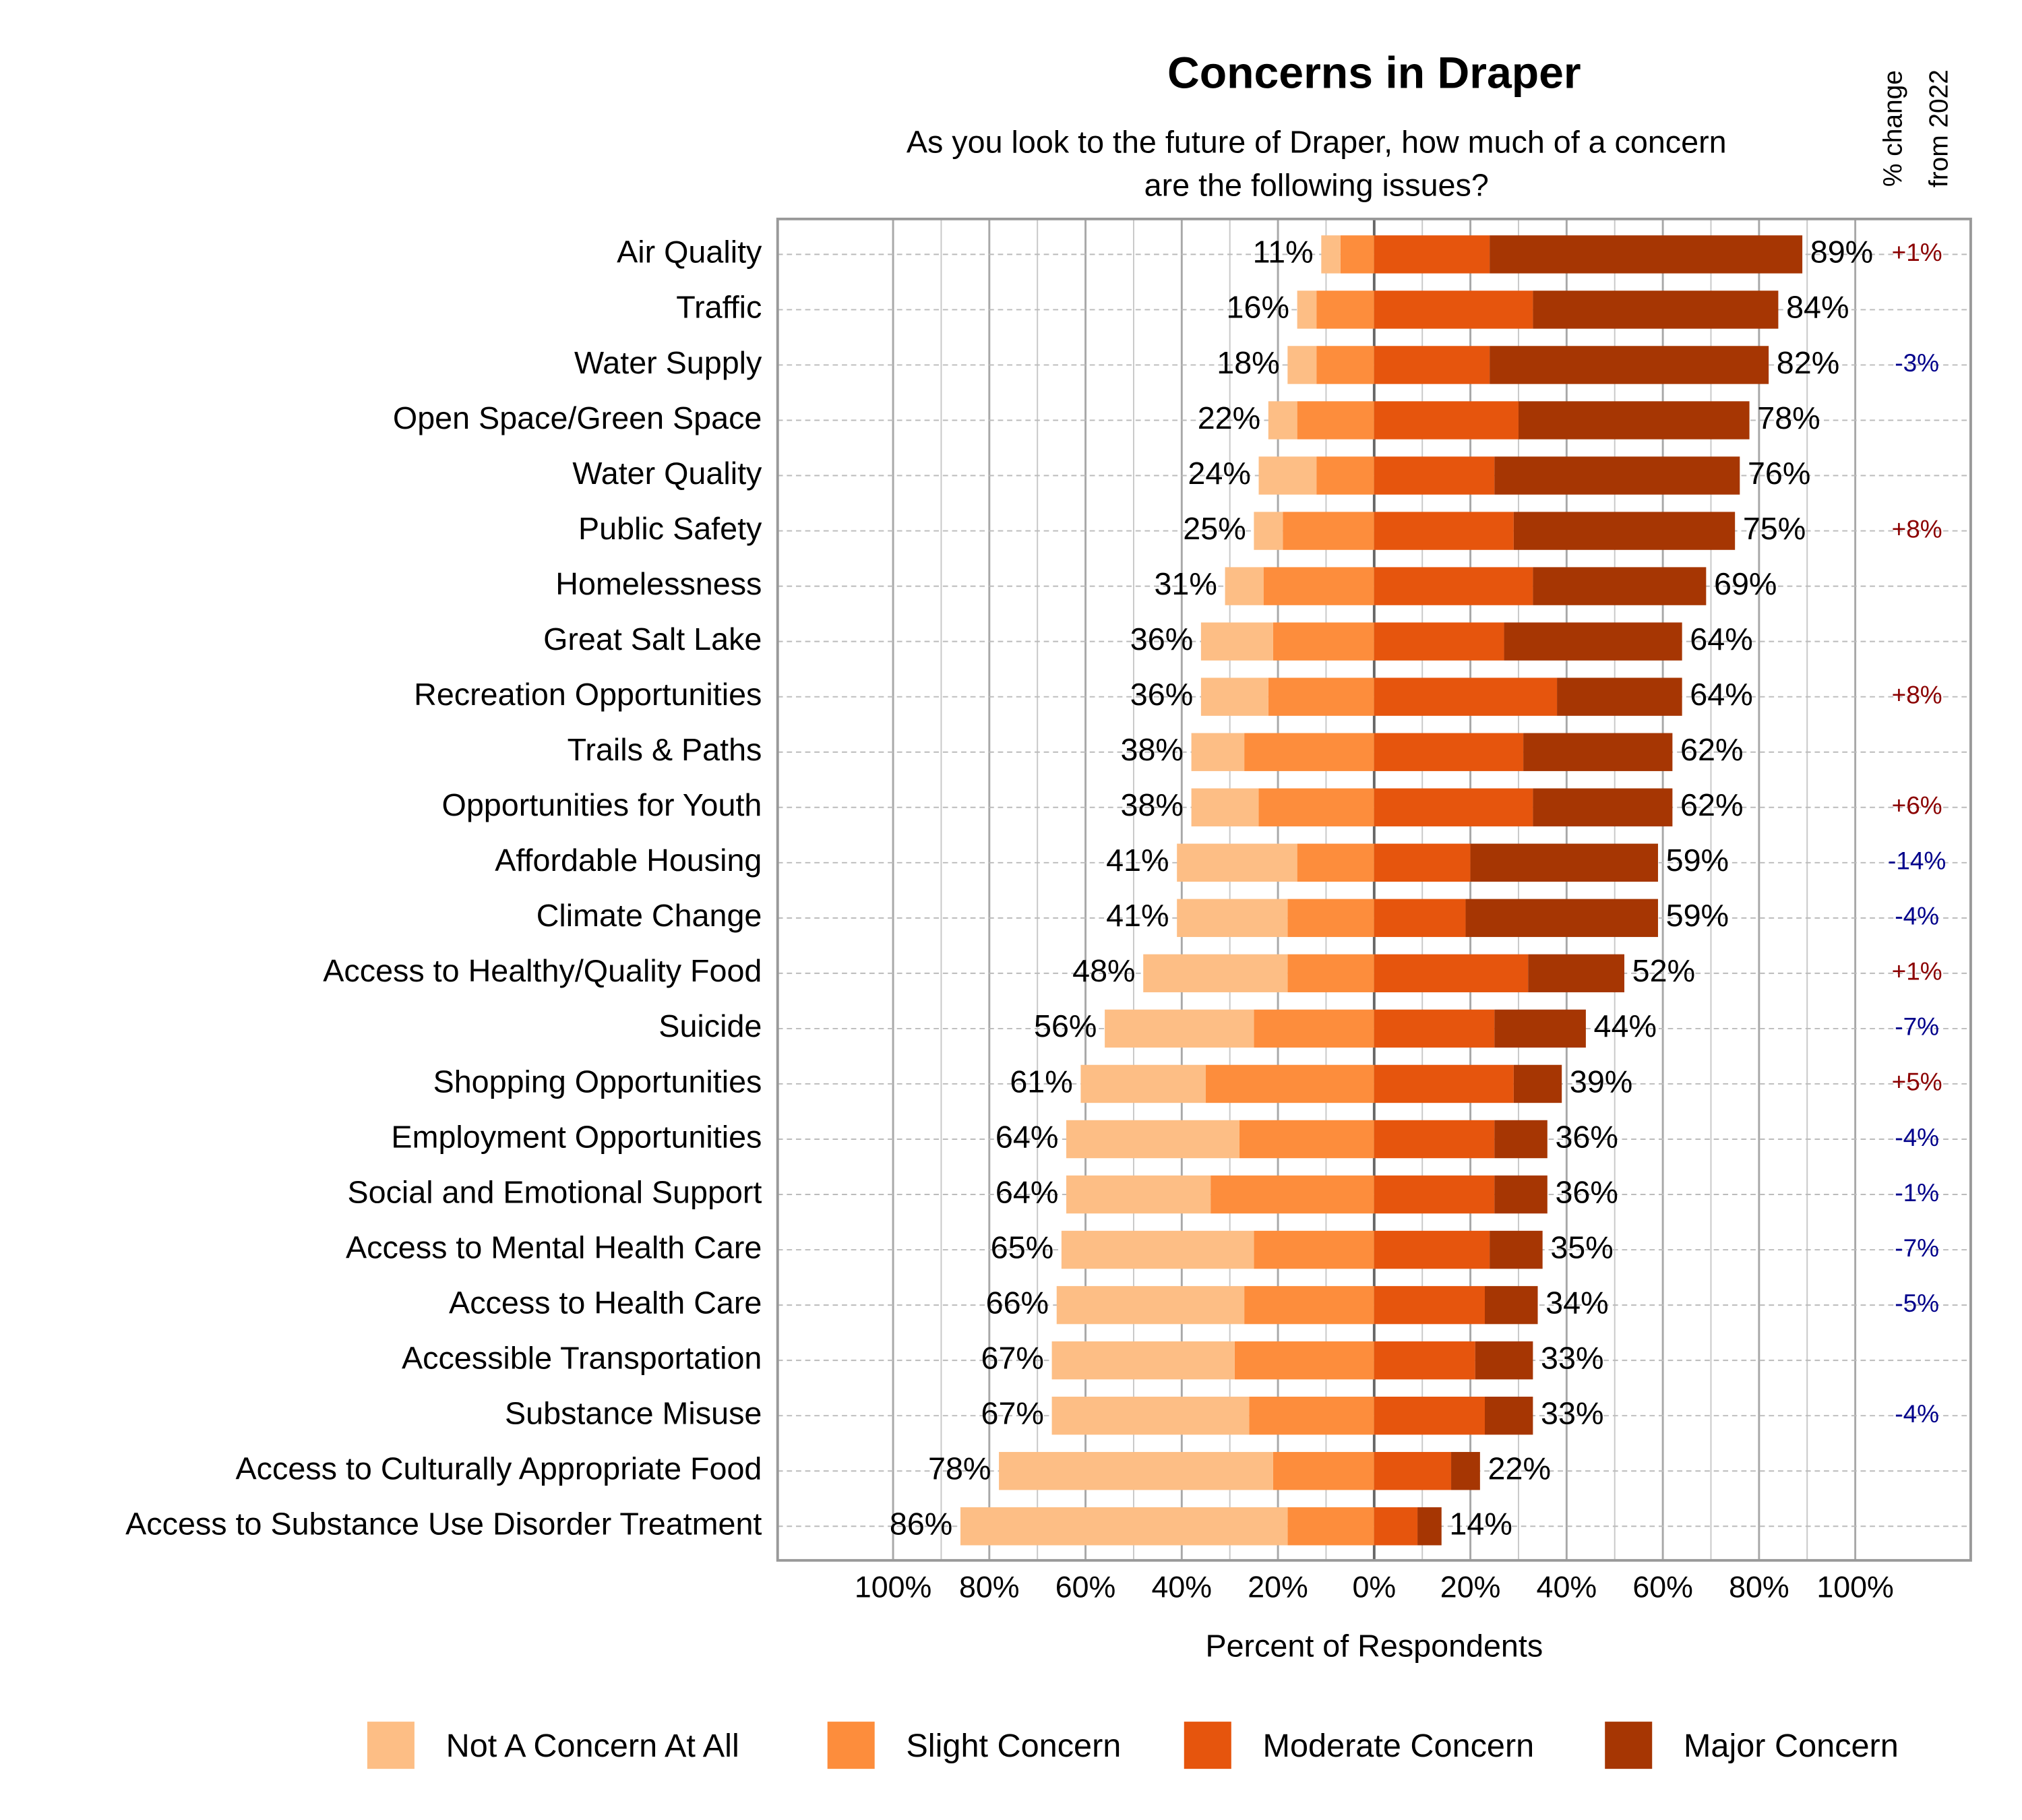 The image size is (2022, 1820). I want to click on chart-subtitle: are the following issues?, so click(1316, 184).